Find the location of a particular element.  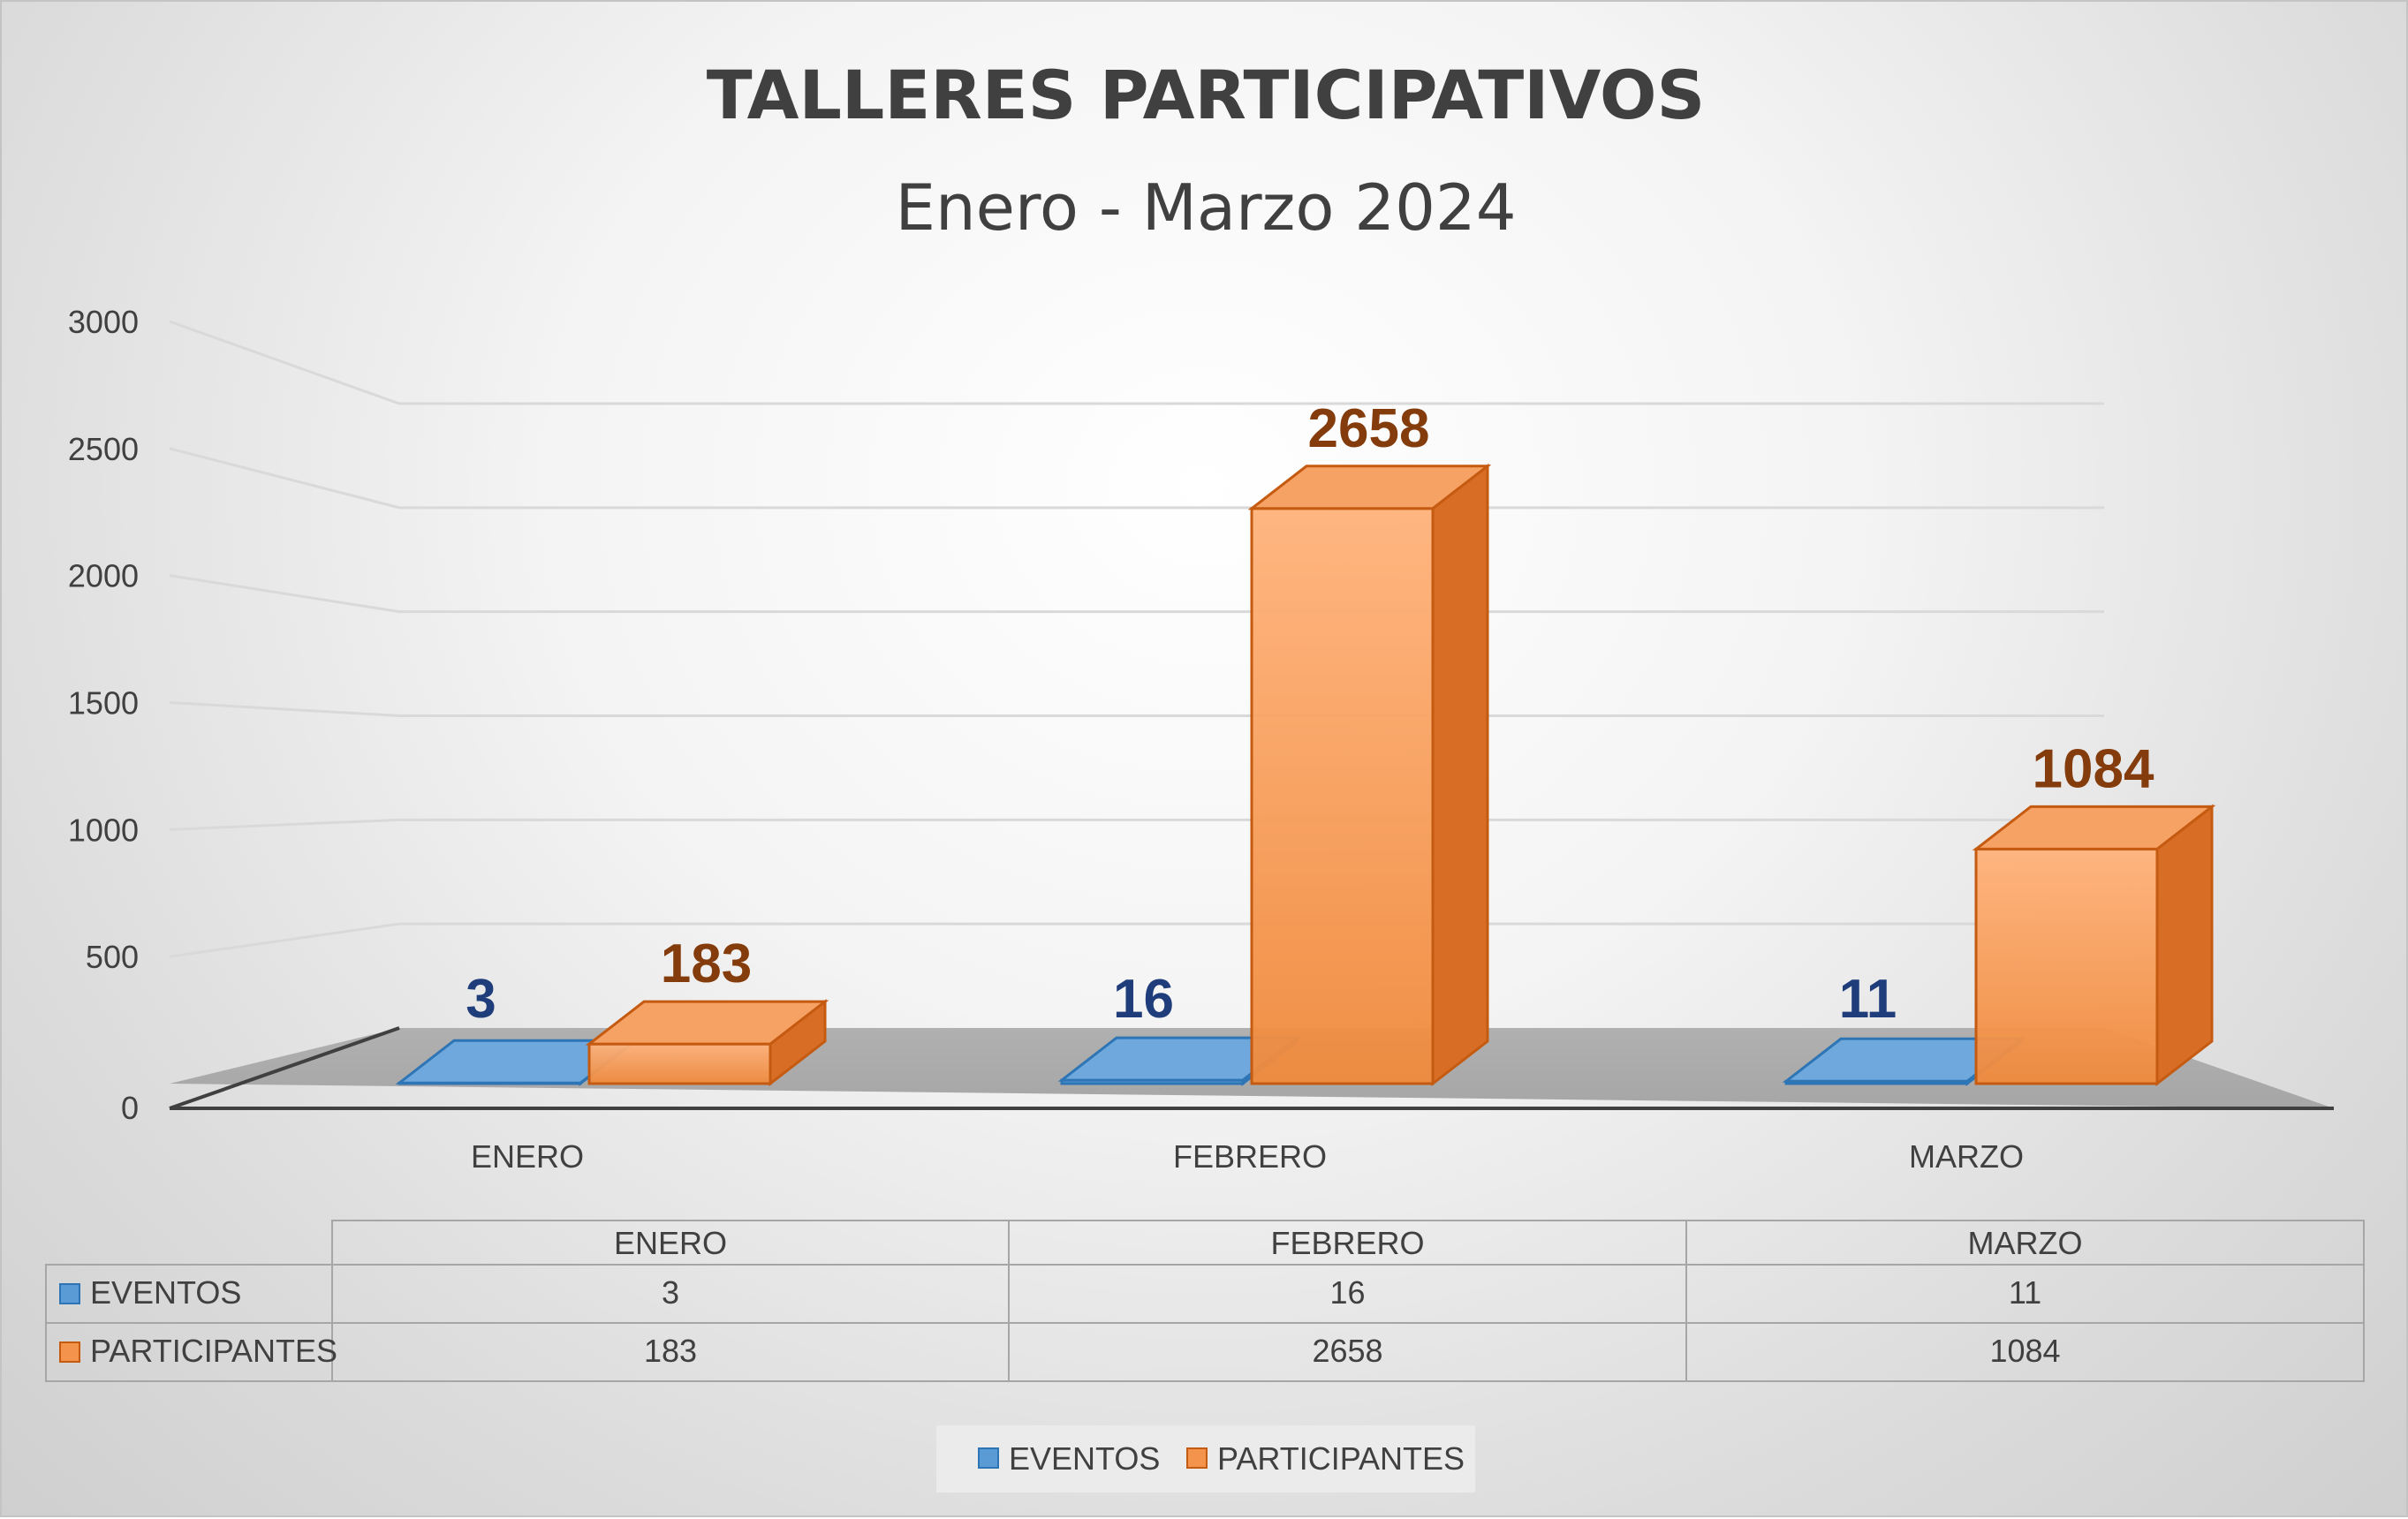

table-header-cell: ENERO is located at coordinates (670, 1243).